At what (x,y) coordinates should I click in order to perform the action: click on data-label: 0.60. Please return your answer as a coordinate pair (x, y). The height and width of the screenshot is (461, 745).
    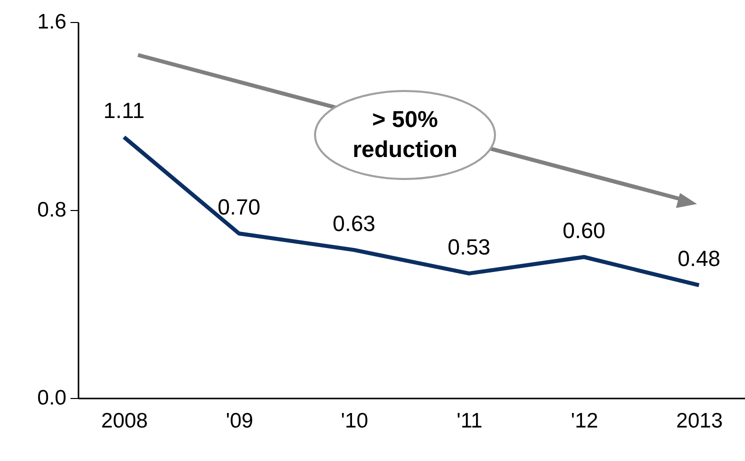
    Looking at the image, I should click on (584, 230).